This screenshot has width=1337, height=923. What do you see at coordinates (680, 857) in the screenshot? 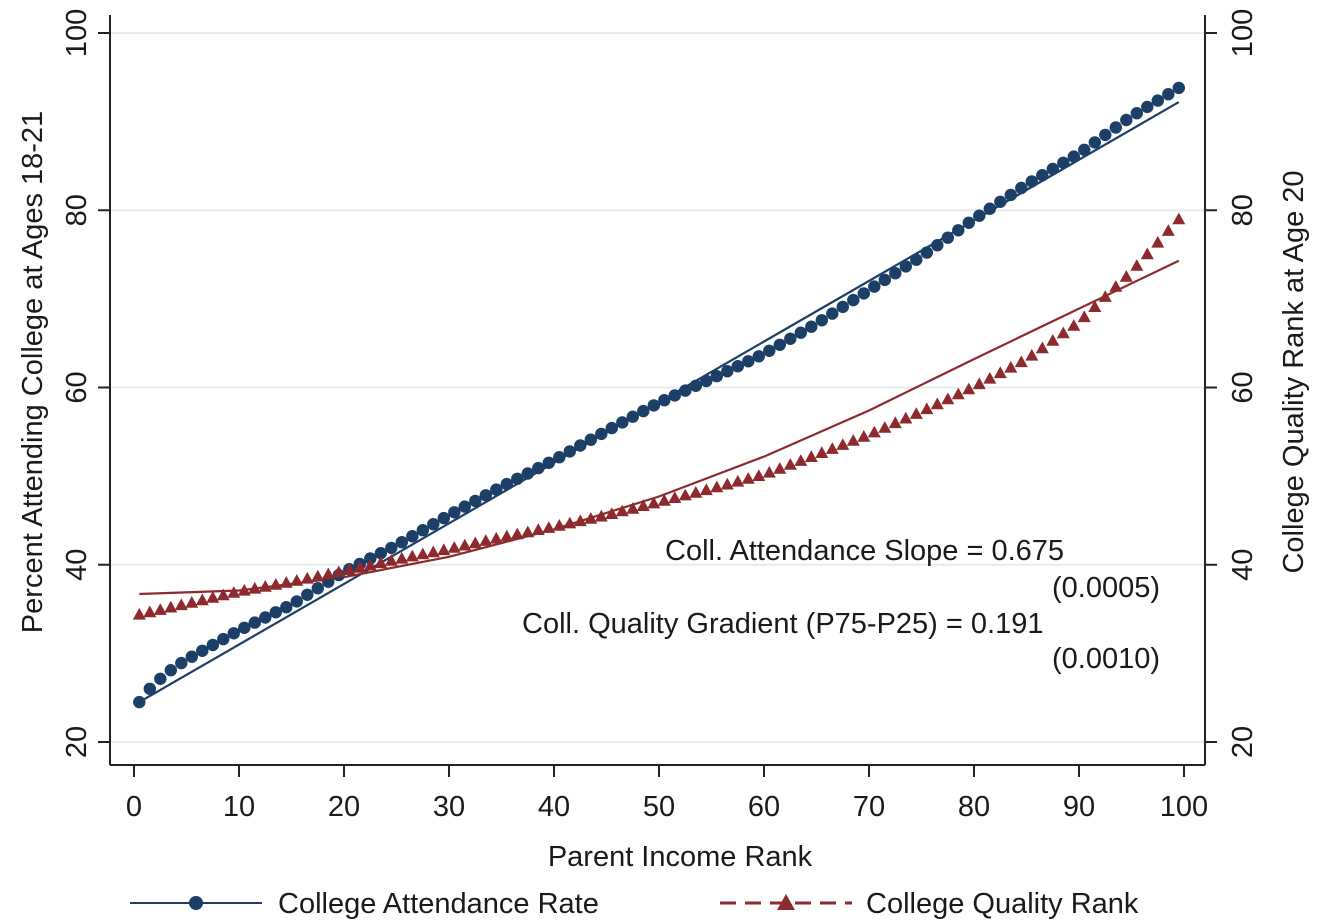
I see `x-axis-title: Parent Income Rank` at bounding box center [680, 857].